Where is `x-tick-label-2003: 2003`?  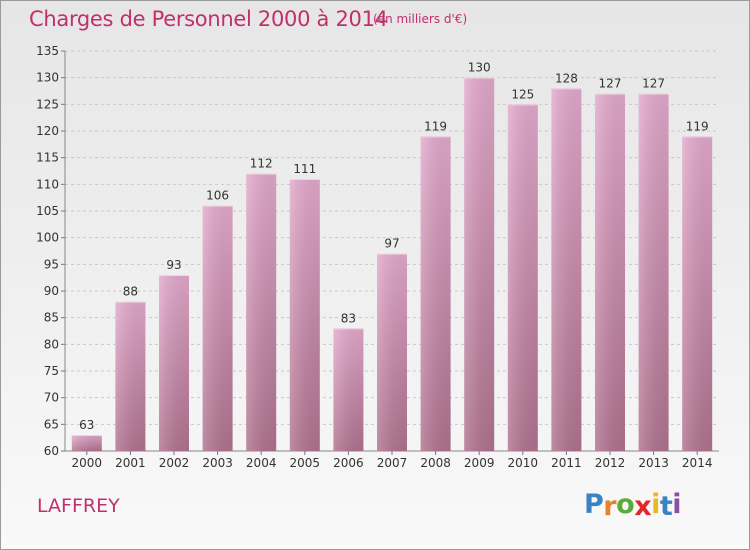 x-tick-label-2003: 2003 is located at coordinates (217, 463).